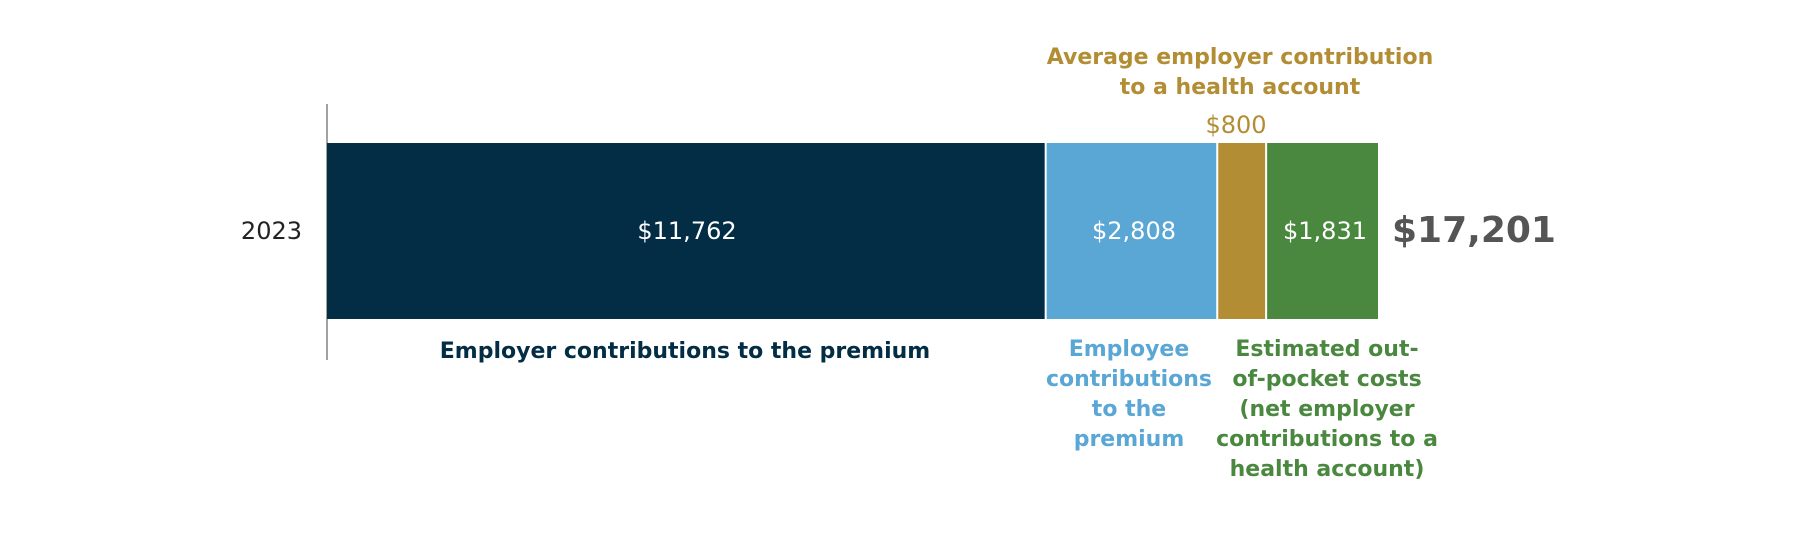 The image size is (1800, 540). What do you see at coordinates (1242, 231) in the screenshot?
I see `bar-health-account` at bounding box center [1242, 231].